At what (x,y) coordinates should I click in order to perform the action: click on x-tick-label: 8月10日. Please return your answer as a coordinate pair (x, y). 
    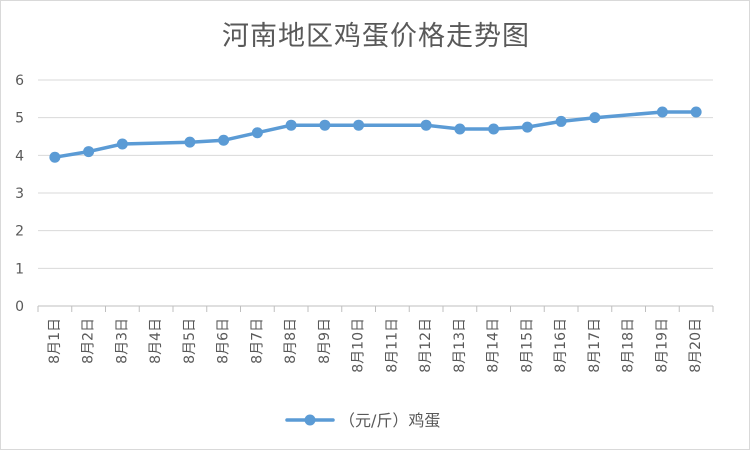
    Looking at the image, I should click on (359, 345).